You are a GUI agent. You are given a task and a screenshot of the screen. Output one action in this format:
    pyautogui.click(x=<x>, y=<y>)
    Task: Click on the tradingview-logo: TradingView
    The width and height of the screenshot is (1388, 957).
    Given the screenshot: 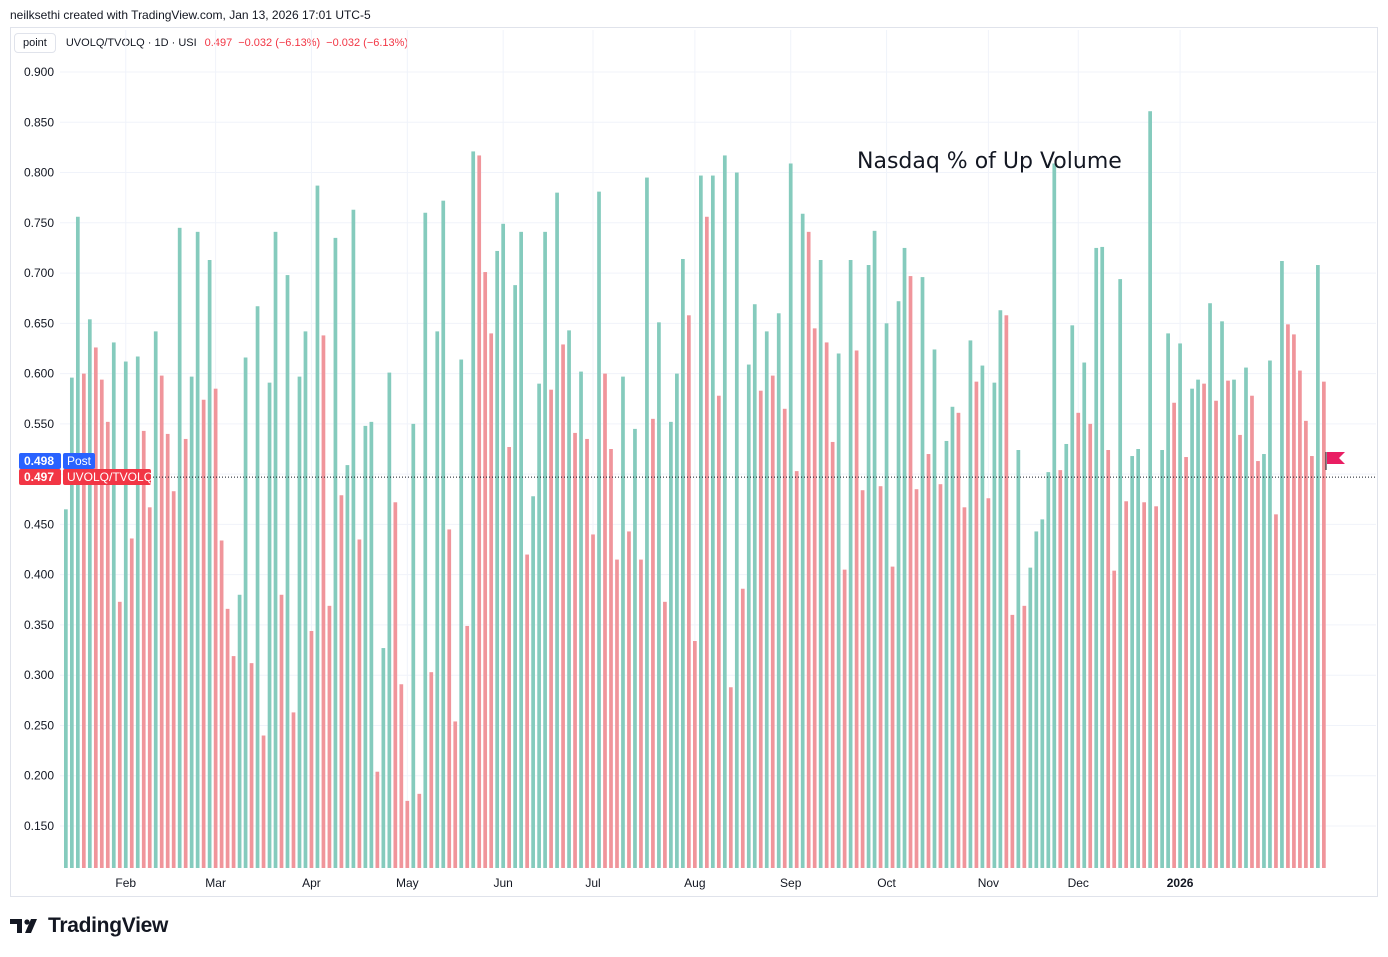 What is the action you would take?
    pyautogui.click(x=89, y=926)
    